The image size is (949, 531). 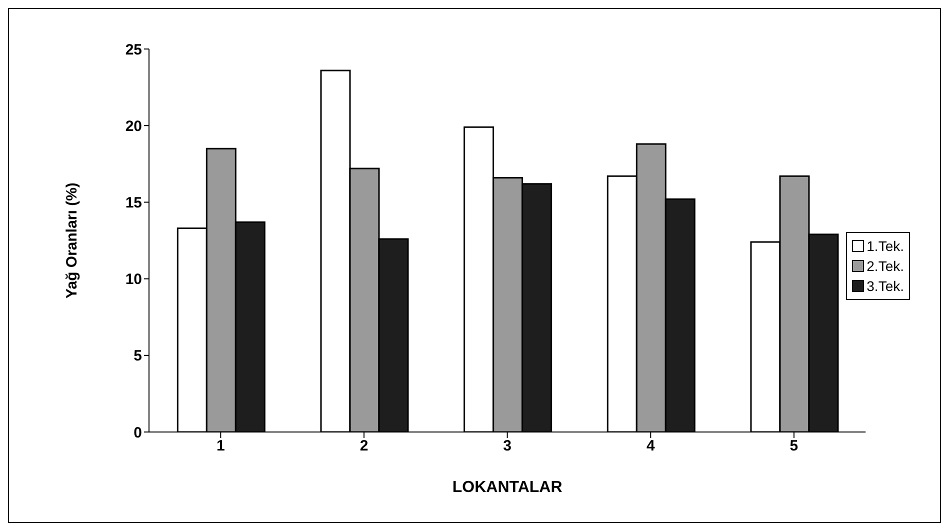 I want to click on y-tick-label: 15, so click(x=133, y=203).